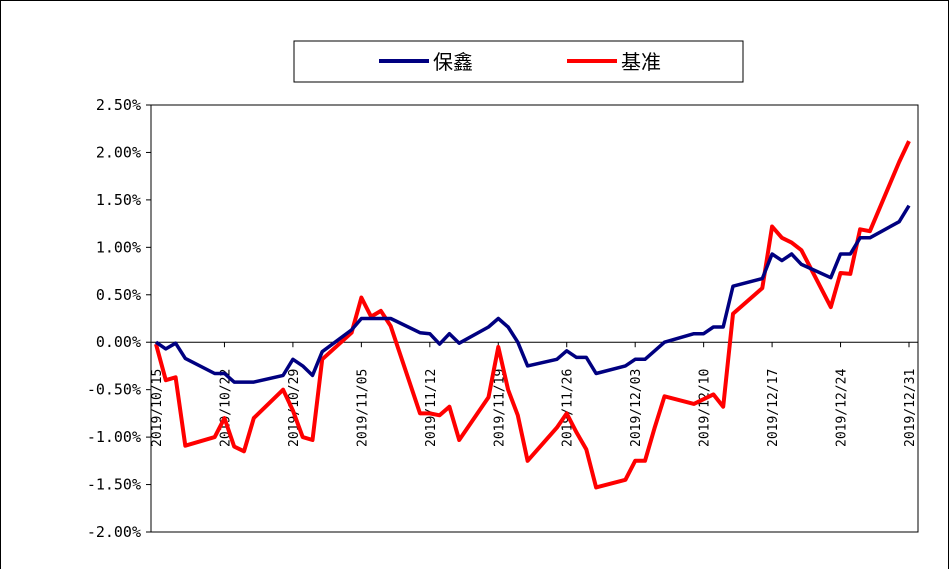  I want to click on legend: 保鑫 基准, so click(518, 61).